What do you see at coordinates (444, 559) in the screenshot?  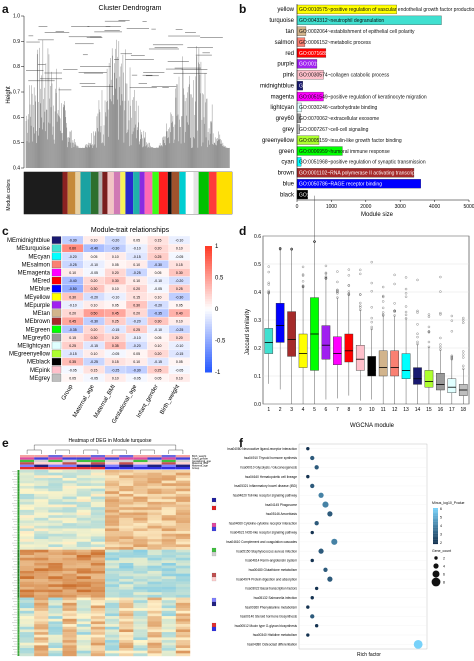 I see `gene-count-legend-tick: 2` at bounding box center [444, 559].